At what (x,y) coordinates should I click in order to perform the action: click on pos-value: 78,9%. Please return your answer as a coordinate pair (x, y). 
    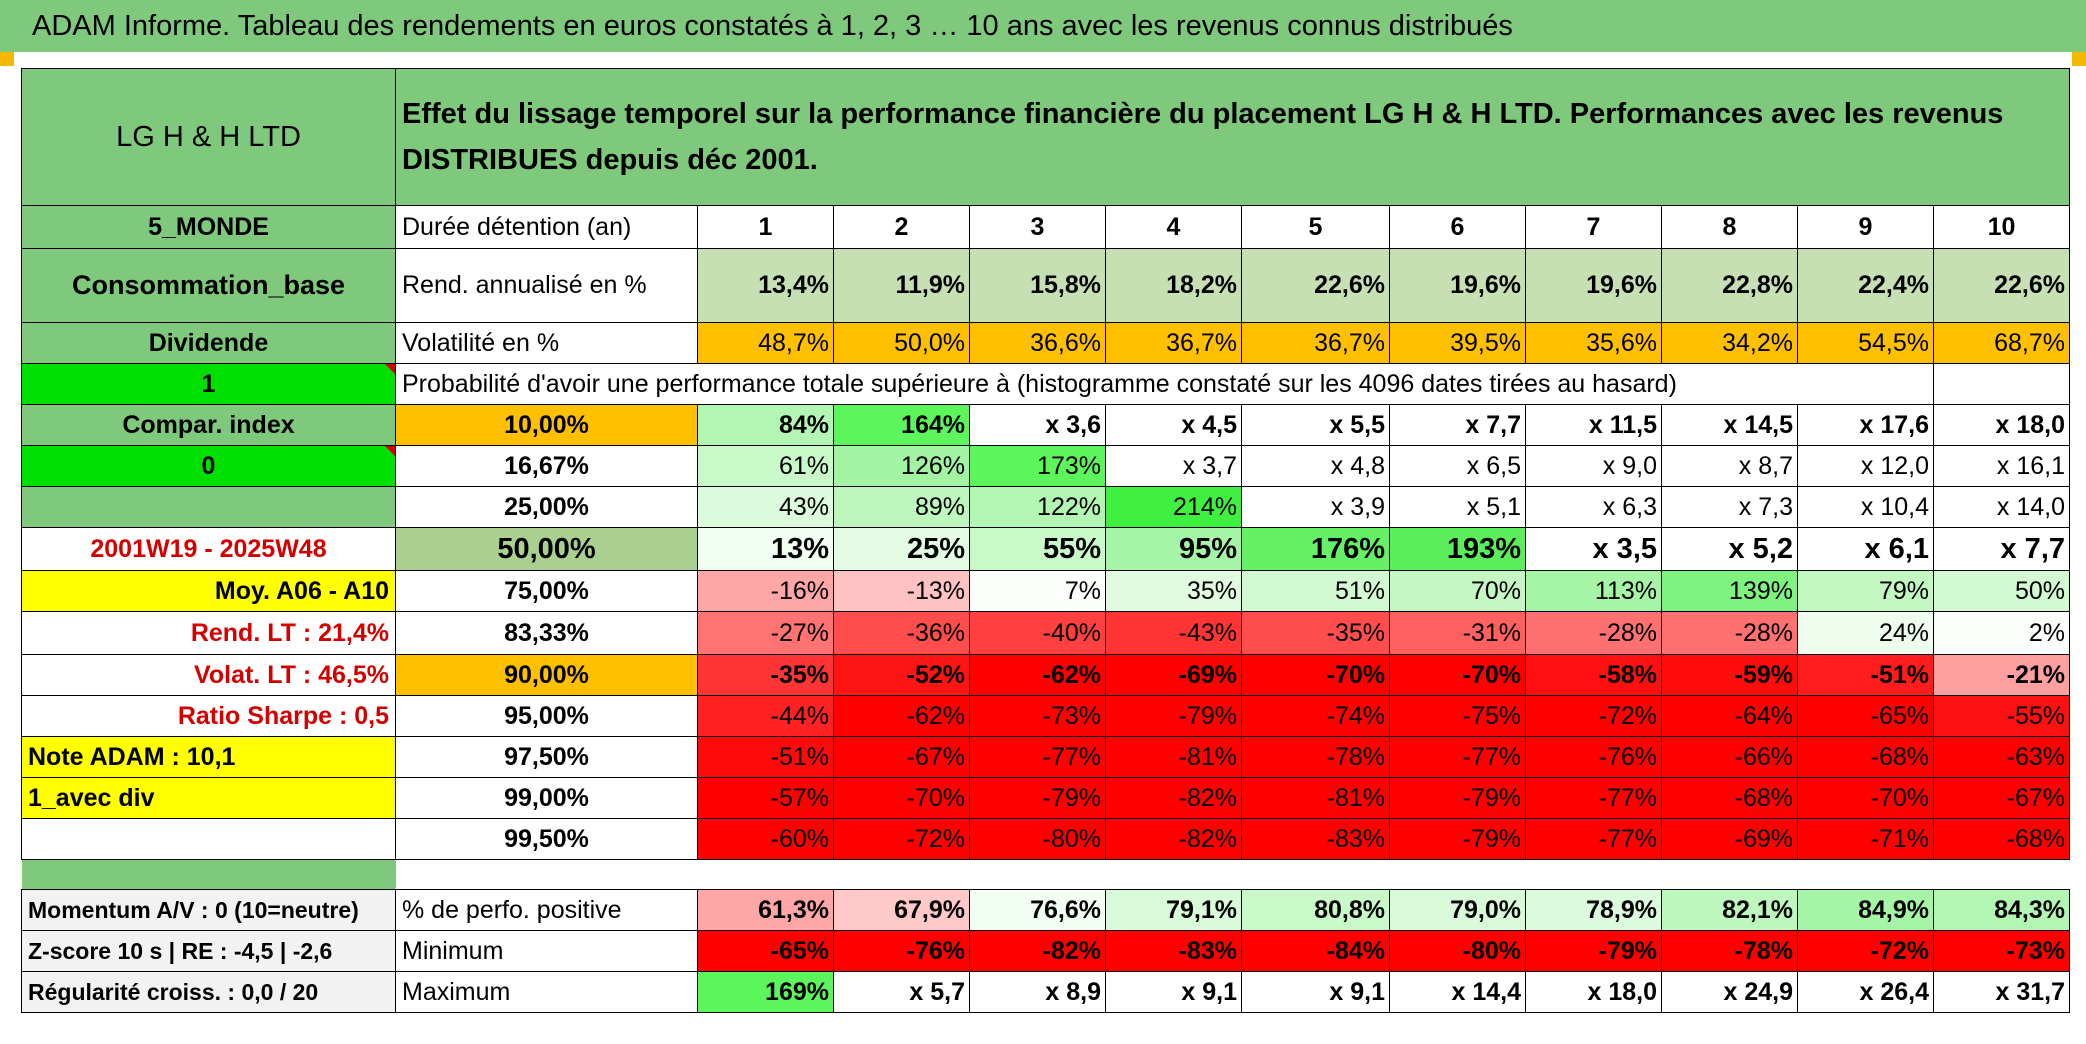
    Looking at the image, I should click on (1593, 910).